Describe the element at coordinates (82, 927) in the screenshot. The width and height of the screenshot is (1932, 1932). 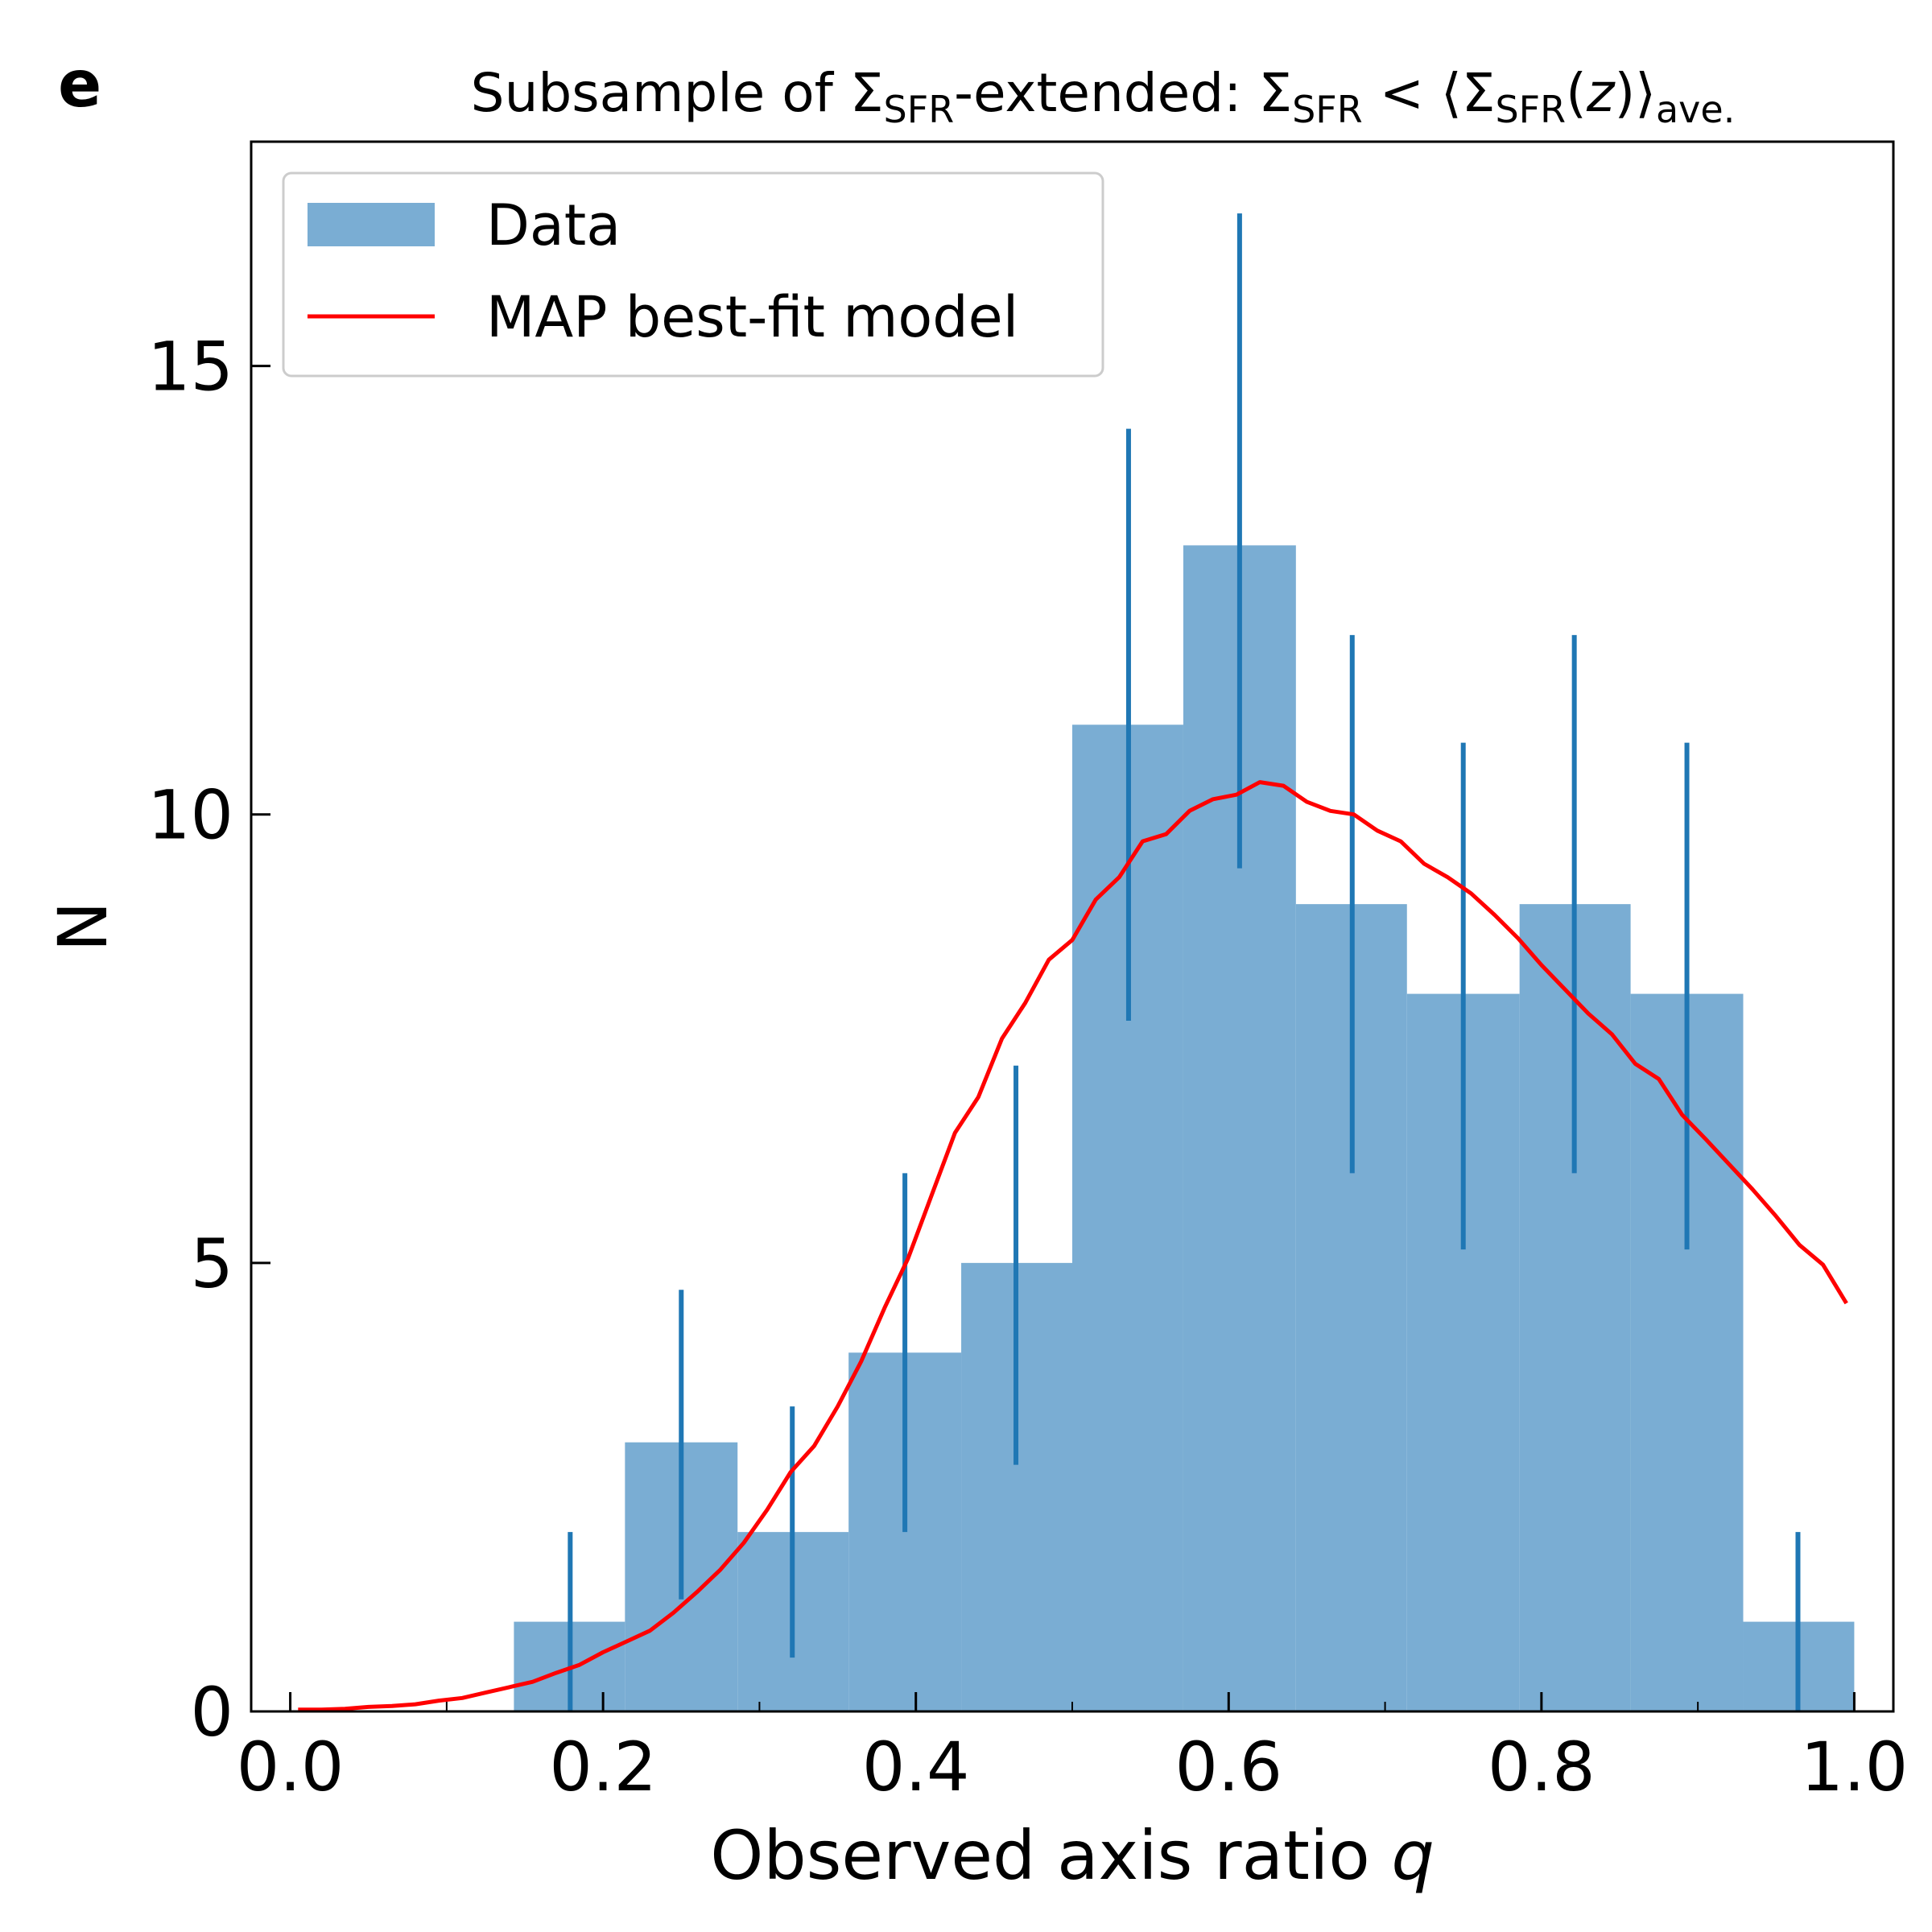
I see `y-axis-label: N` at that location.